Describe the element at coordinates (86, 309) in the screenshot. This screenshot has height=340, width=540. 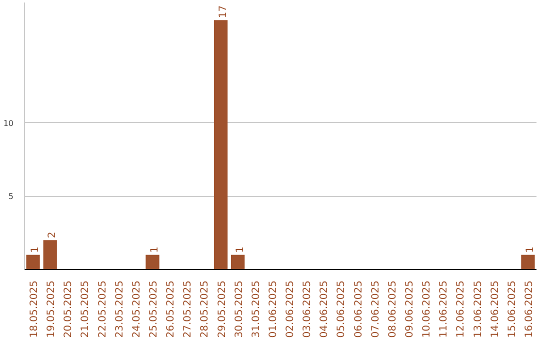
I see `x-tick-label: 21.05.2025` at that location.